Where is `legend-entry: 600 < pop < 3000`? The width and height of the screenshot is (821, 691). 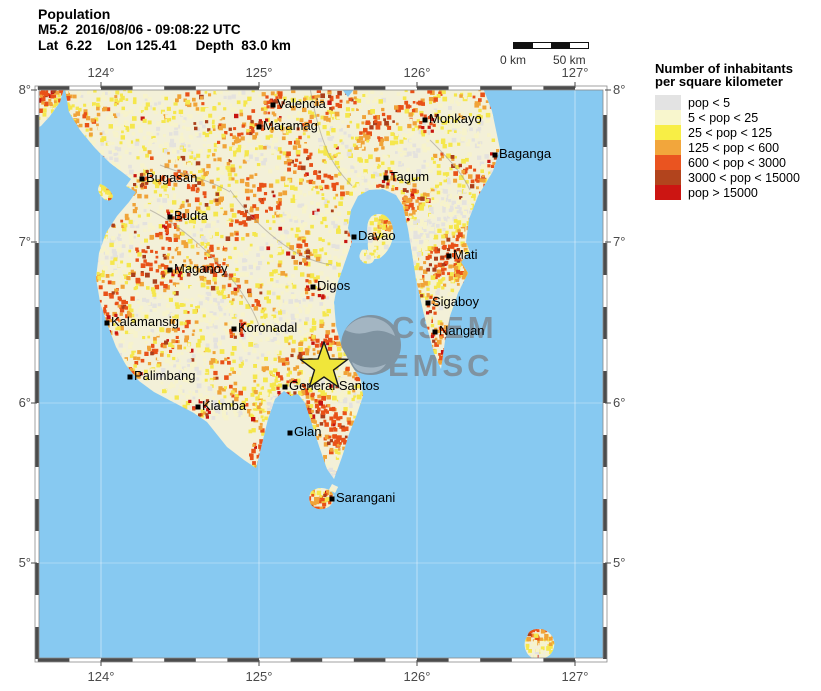
legend-entry: 600 < pop < 3000 is located at coordinates (727, 162).